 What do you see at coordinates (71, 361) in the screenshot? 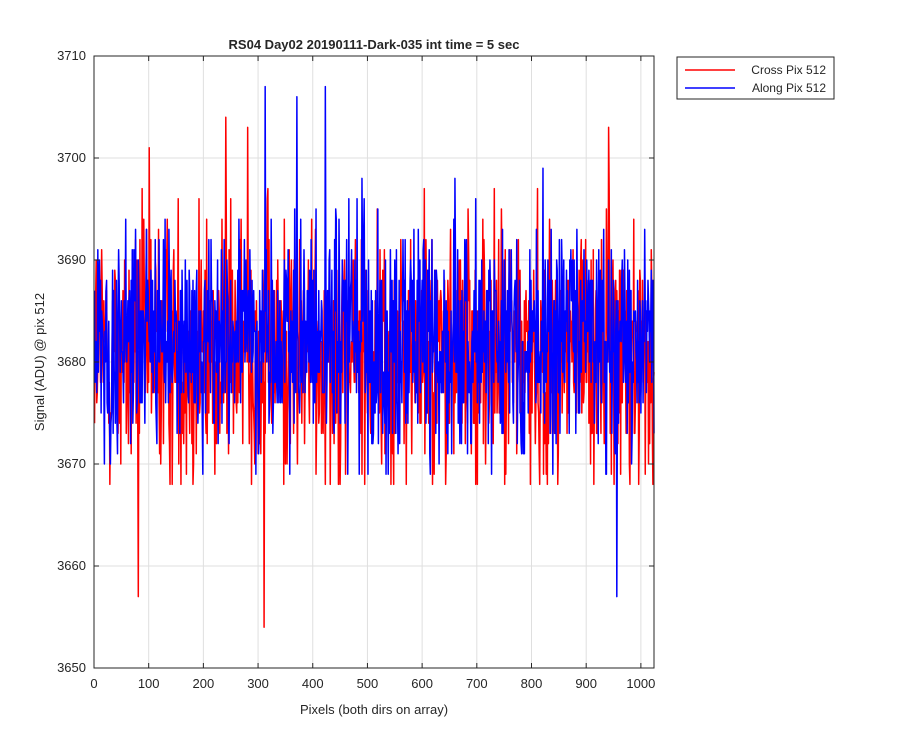
I see `y-tick-label: 3680` at bounding box center [71, 361].